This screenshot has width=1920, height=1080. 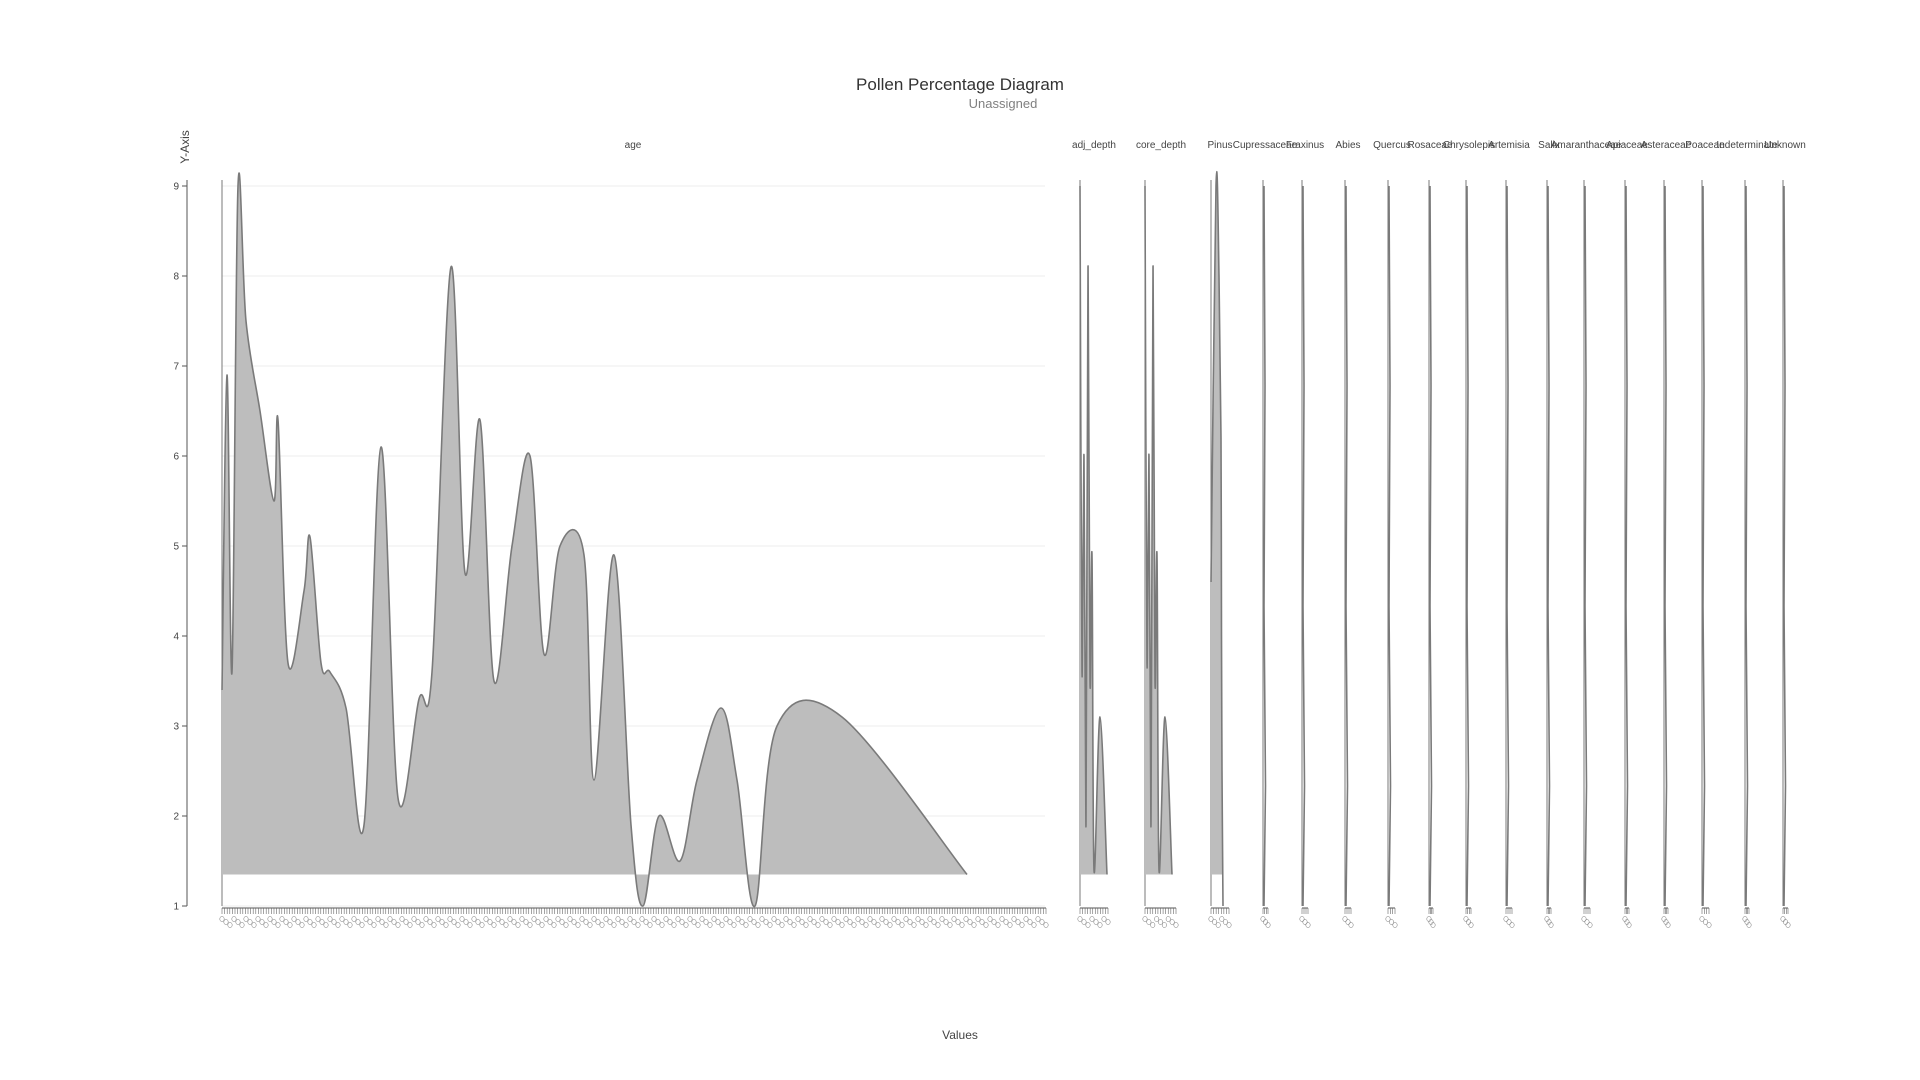 I want to click on x-axis-title: Values, so click(x=960, y=1035).